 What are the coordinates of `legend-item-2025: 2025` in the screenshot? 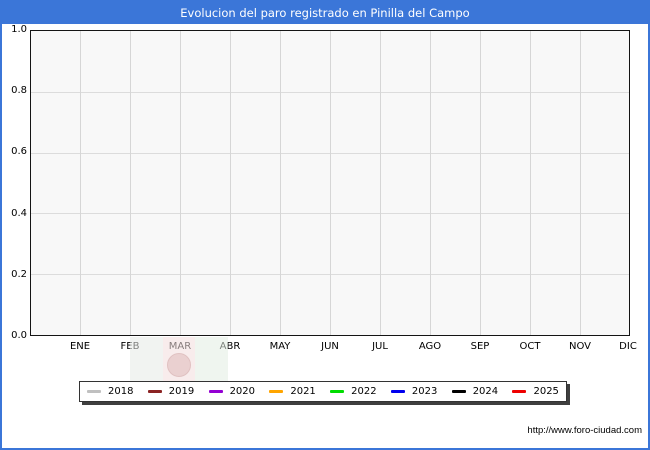 It's located at (535, 391).